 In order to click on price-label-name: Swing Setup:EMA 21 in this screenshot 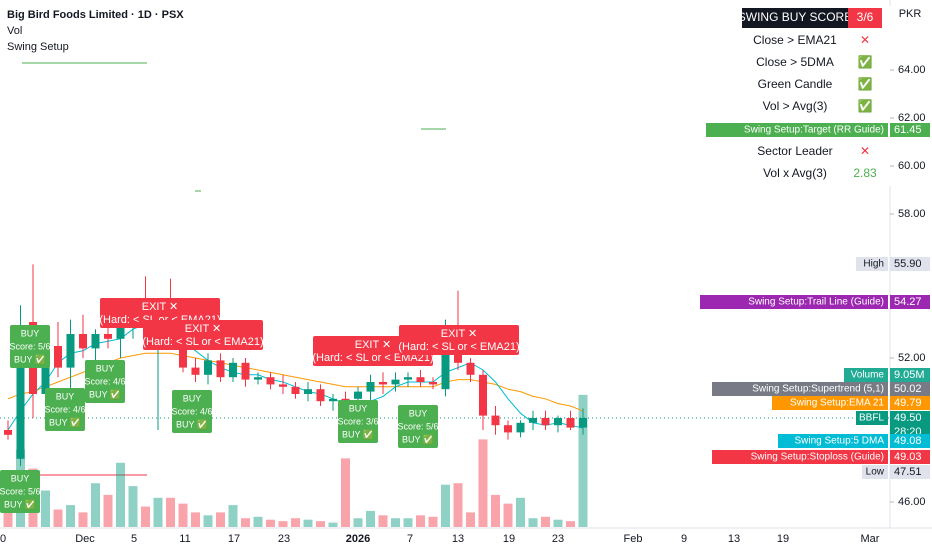, I will do `click(837, 403)`.